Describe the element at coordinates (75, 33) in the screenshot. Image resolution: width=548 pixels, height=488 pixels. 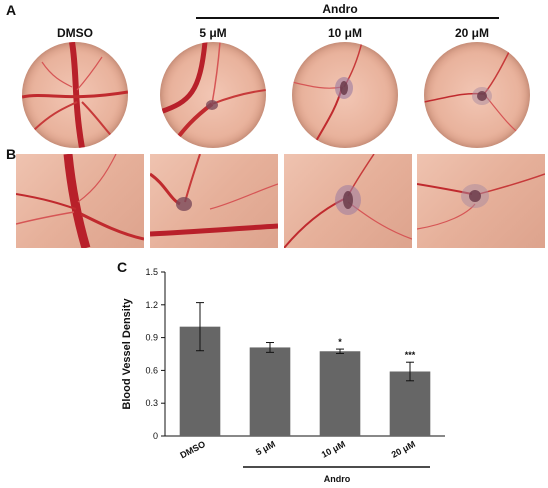
I see `condition-label-dmso: DMSO` at that location.